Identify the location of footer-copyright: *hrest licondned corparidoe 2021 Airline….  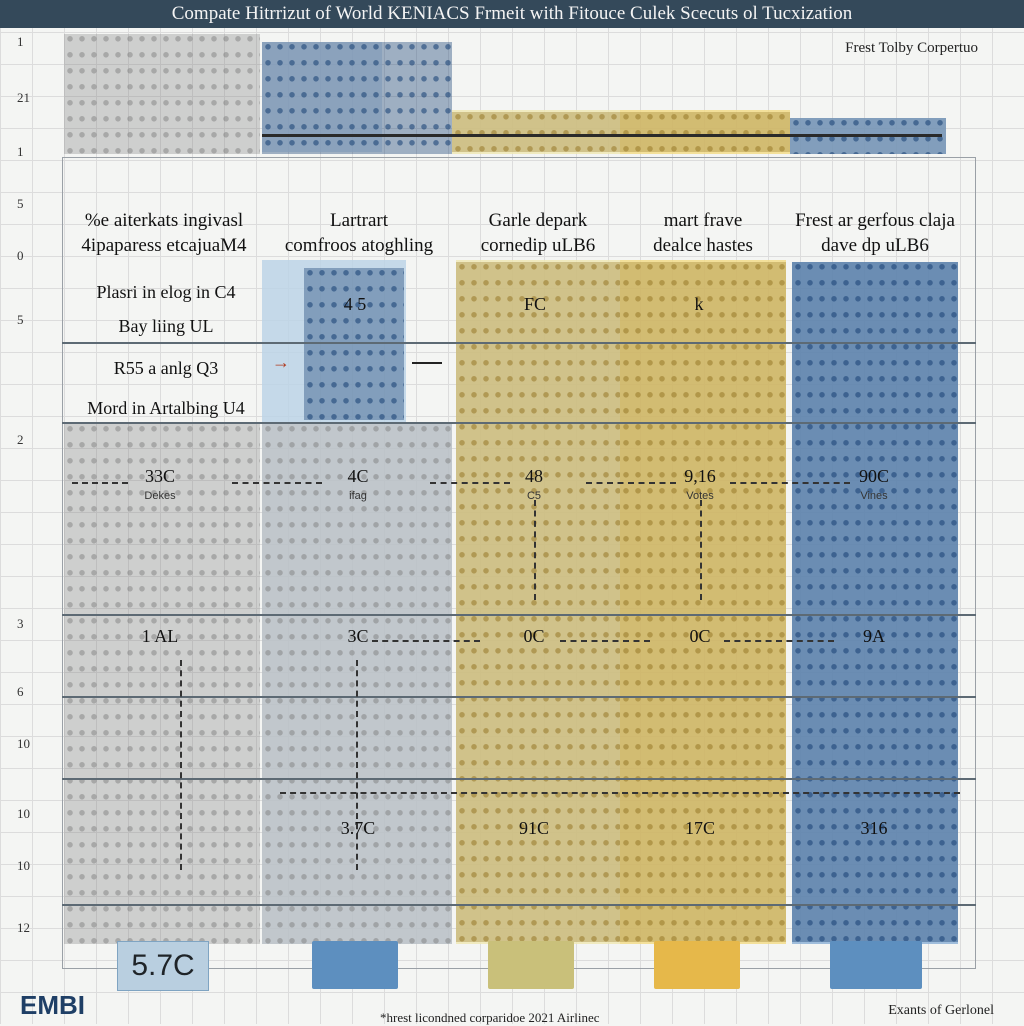
(490, 1017).